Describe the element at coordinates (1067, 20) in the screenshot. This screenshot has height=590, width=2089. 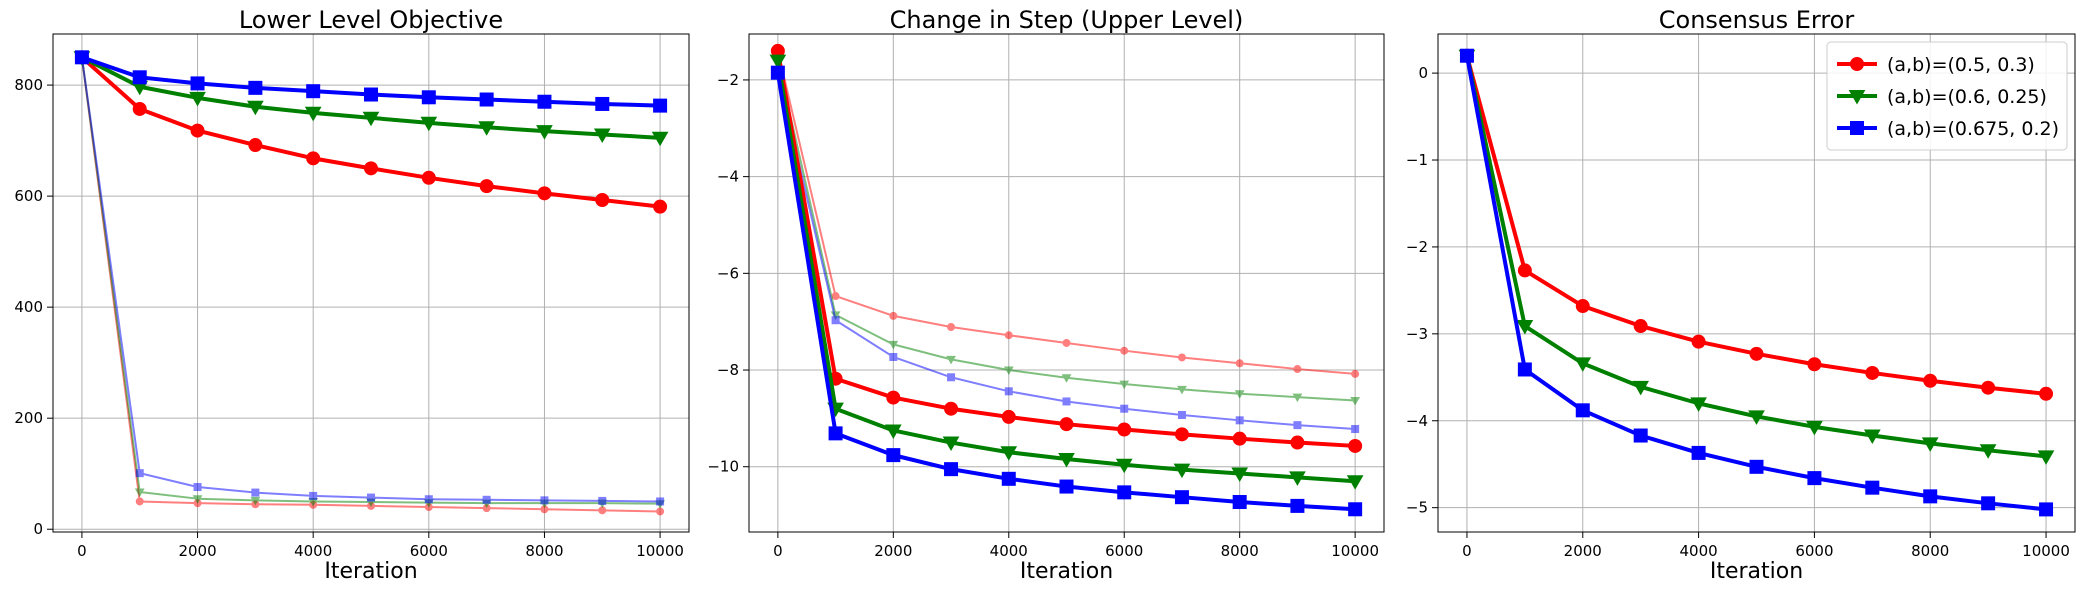
I see `chart-title: Change in Step (Upper Level)` at that location.